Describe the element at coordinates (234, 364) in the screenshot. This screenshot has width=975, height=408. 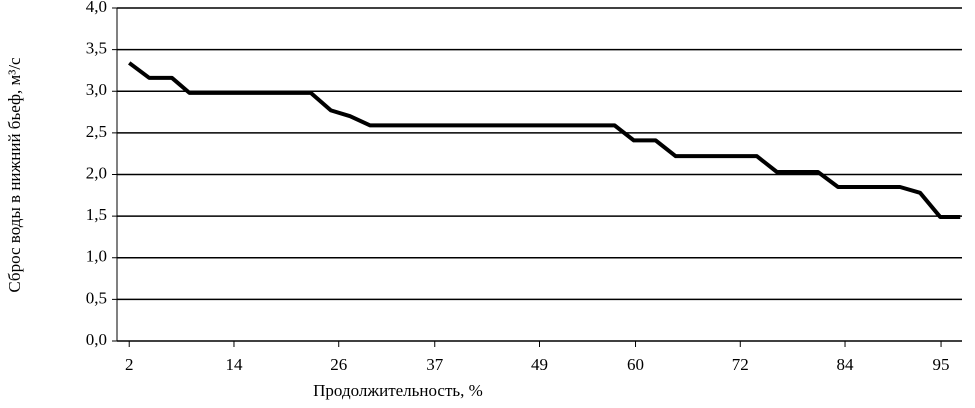
I see `x-tick-label: 14` at that location.